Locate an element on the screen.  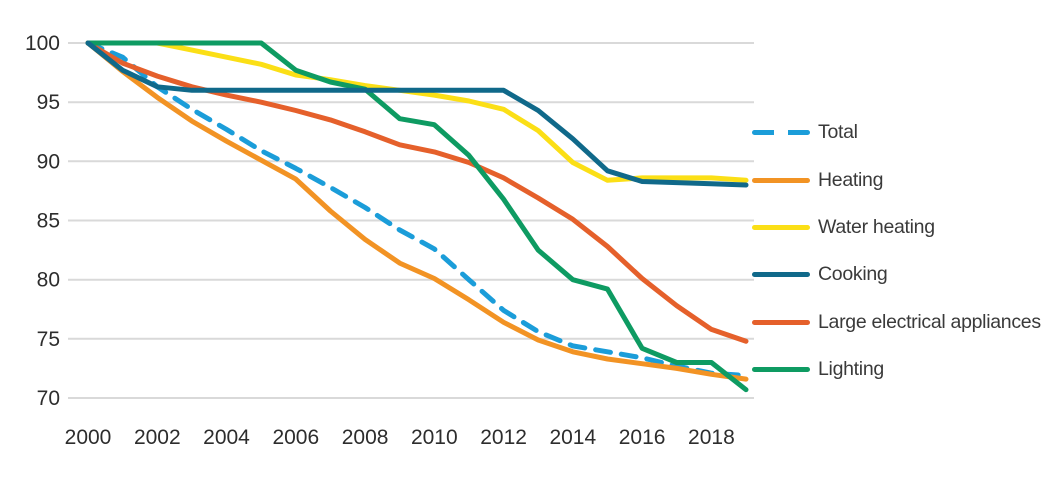
legend-item-water-heating: Water heating is located at coordinates (896, 227).